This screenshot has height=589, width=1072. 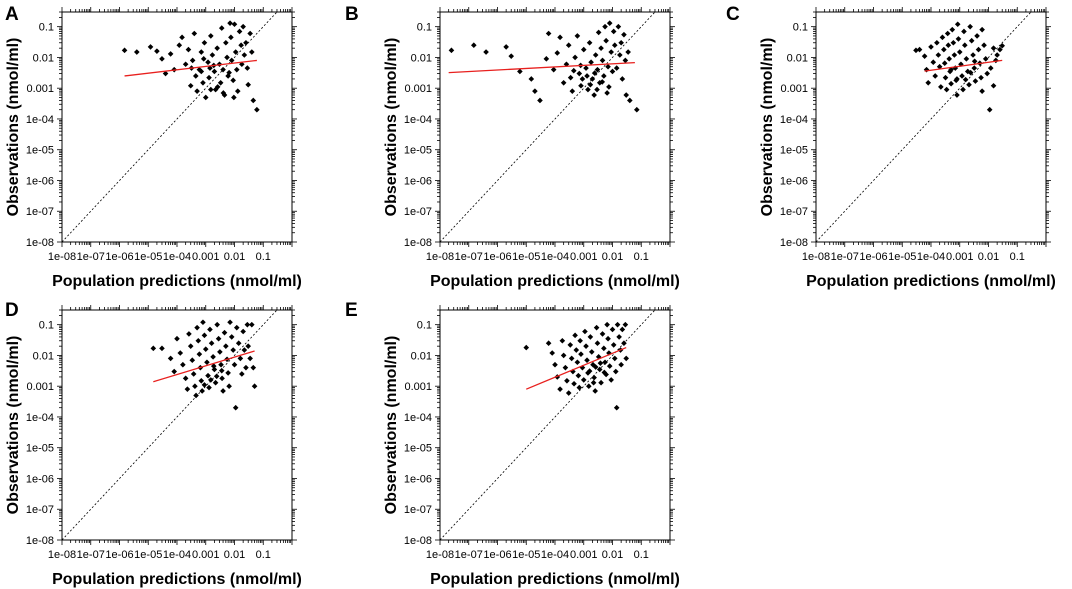 I want to click on y-axis-title: Observations (nmol/ml), so click(x=391, y=425).